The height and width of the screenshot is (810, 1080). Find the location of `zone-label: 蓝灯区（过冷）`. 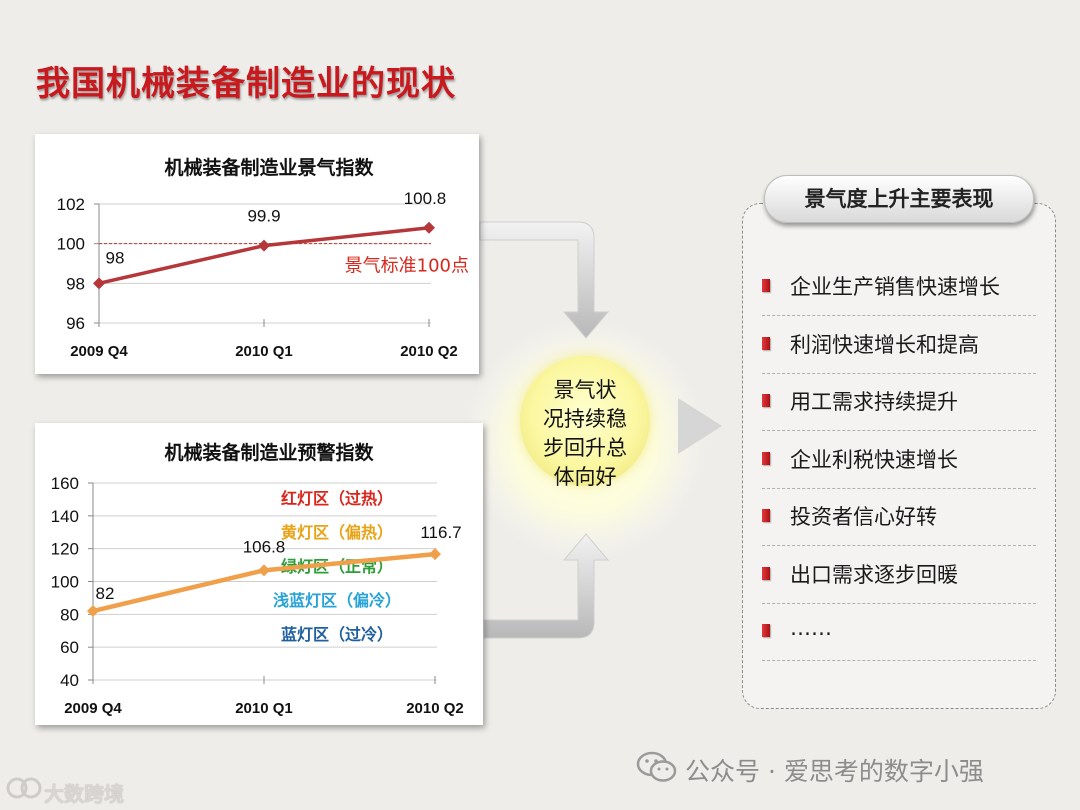

zone-label: 蓝灯区（过冷） is located at coordinates (337, 634).